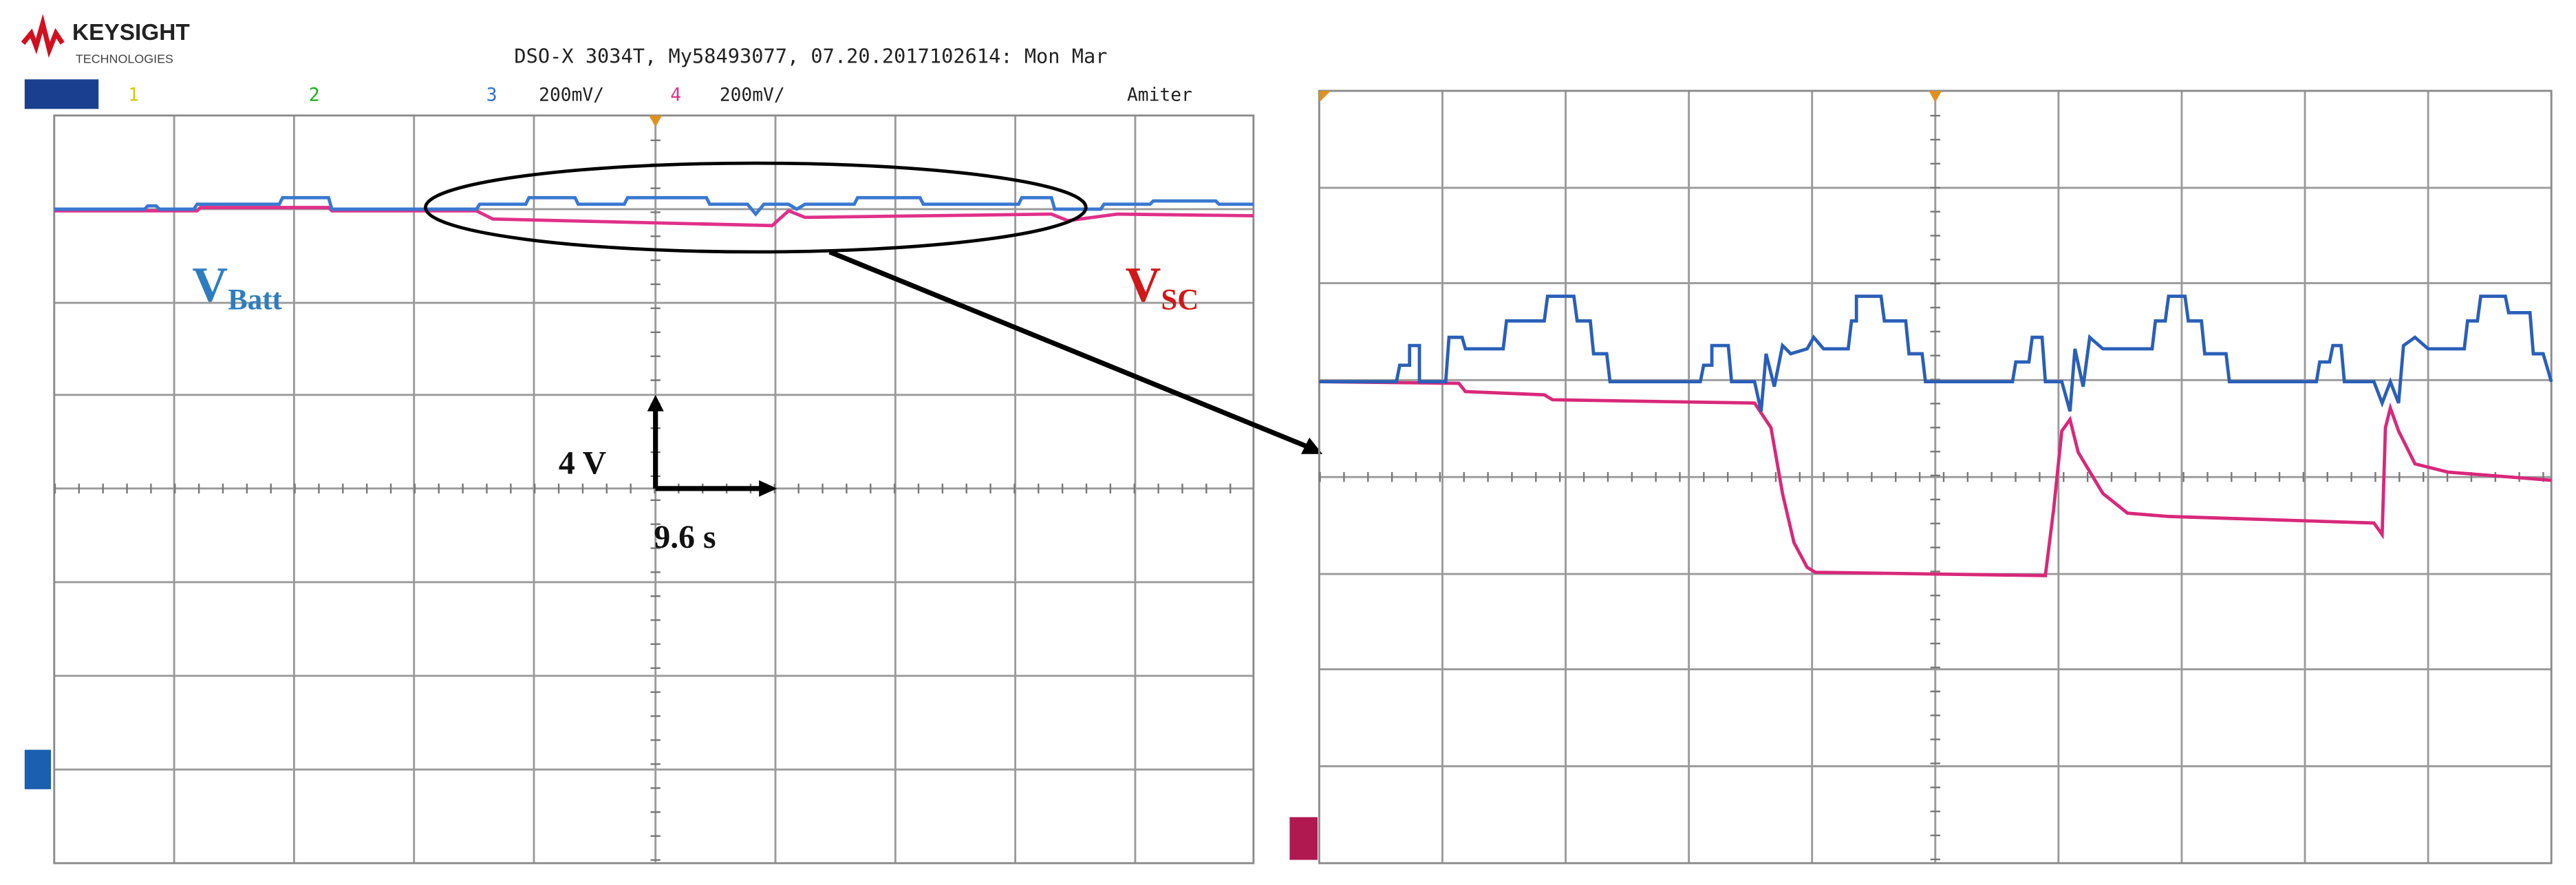 This screenshot has width=2576, height=885. What do you see at coordinates (768, 488) in the screenshot?
I see `time-arrow-head` at bounding box center [768, 488].